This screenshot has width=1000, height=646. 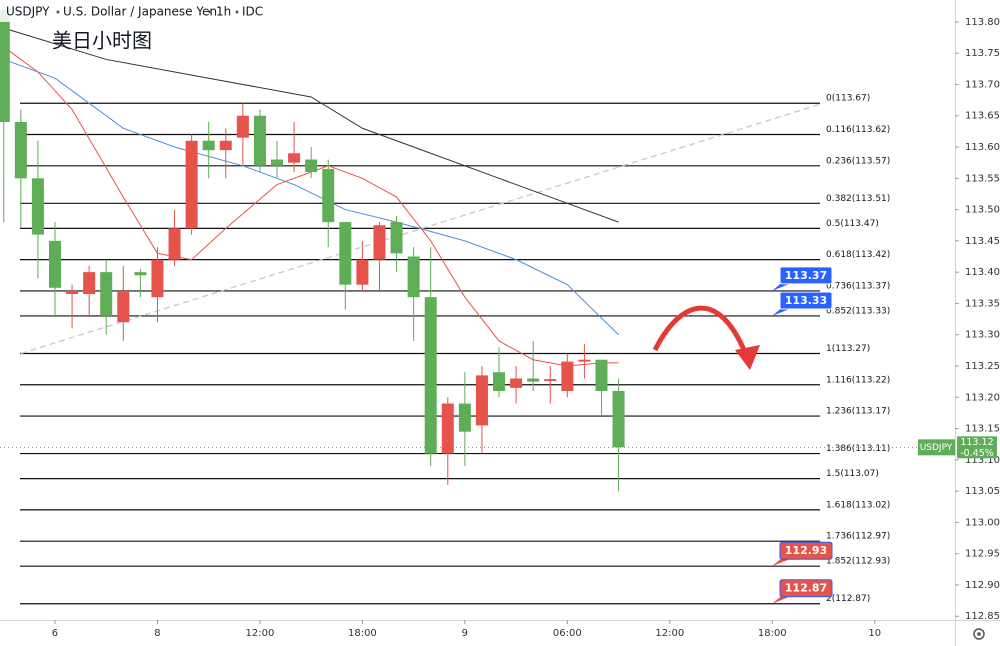 I want to click on x-tick-label: 18:00, so click(x=362, y=633).